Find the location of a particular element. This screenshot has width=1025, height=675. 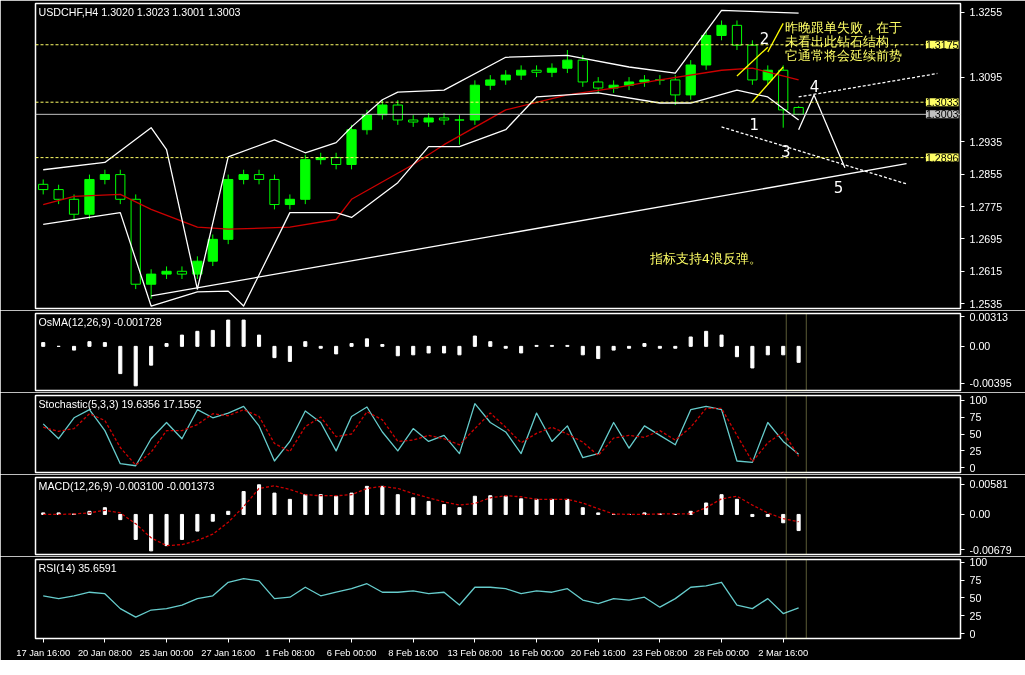

annotation: 5 is located at coordinates (838, 188).